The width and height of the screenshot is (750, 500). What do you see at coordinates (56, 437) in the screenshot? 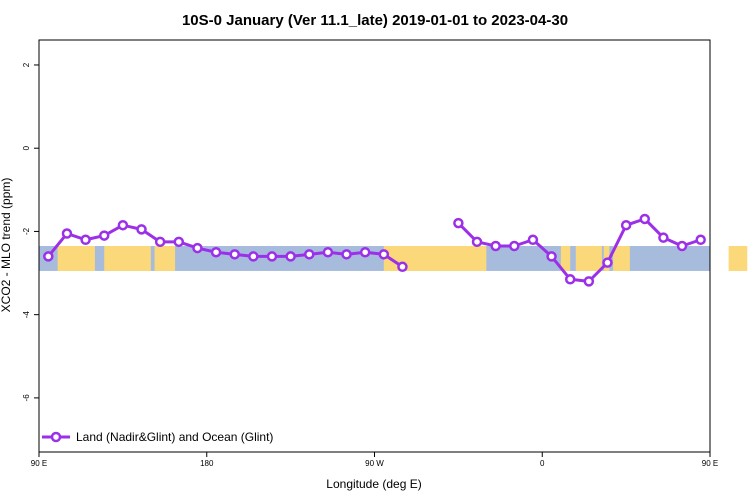
I see `legend-marker-swatch` at bounding box center [56, 437].